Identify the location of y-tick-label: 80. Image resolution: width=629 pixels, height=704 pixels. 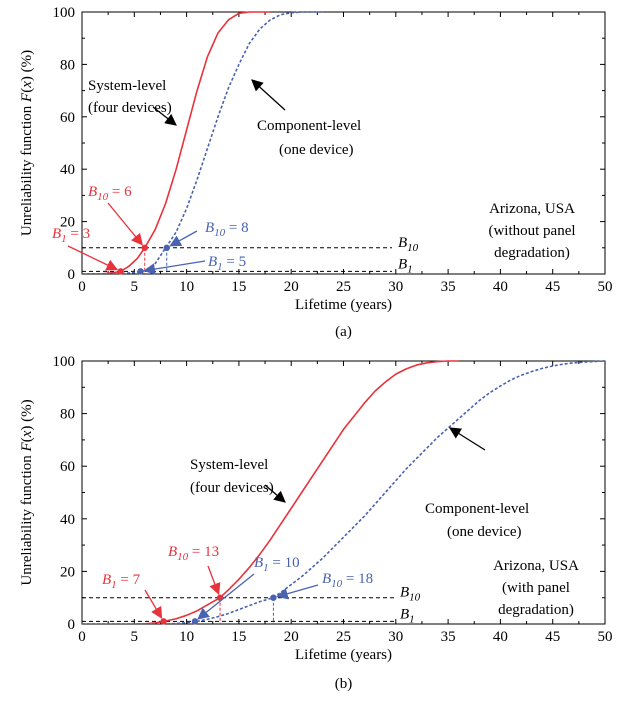
(67, 415).